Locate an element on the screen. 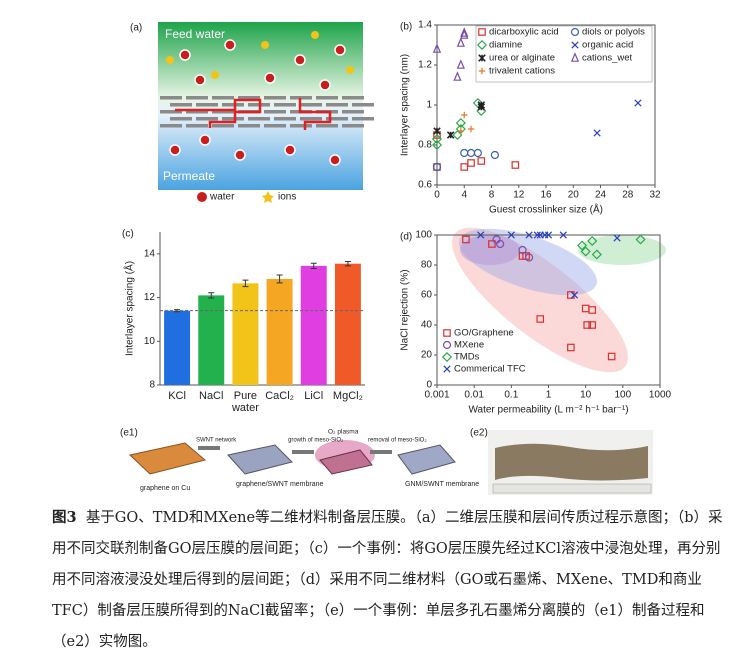 The height and width of the screenshot is (666, 751). x-tick-label: 32 is located at coordinates (655, 195).